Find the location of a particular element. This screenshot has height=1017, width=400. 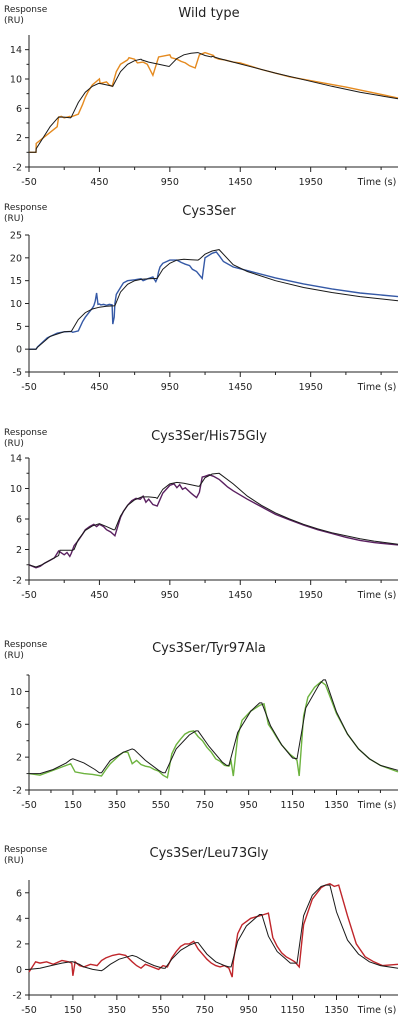

chart-title: Cys3Ser/His75Gly is located at coordinates (209, 436).